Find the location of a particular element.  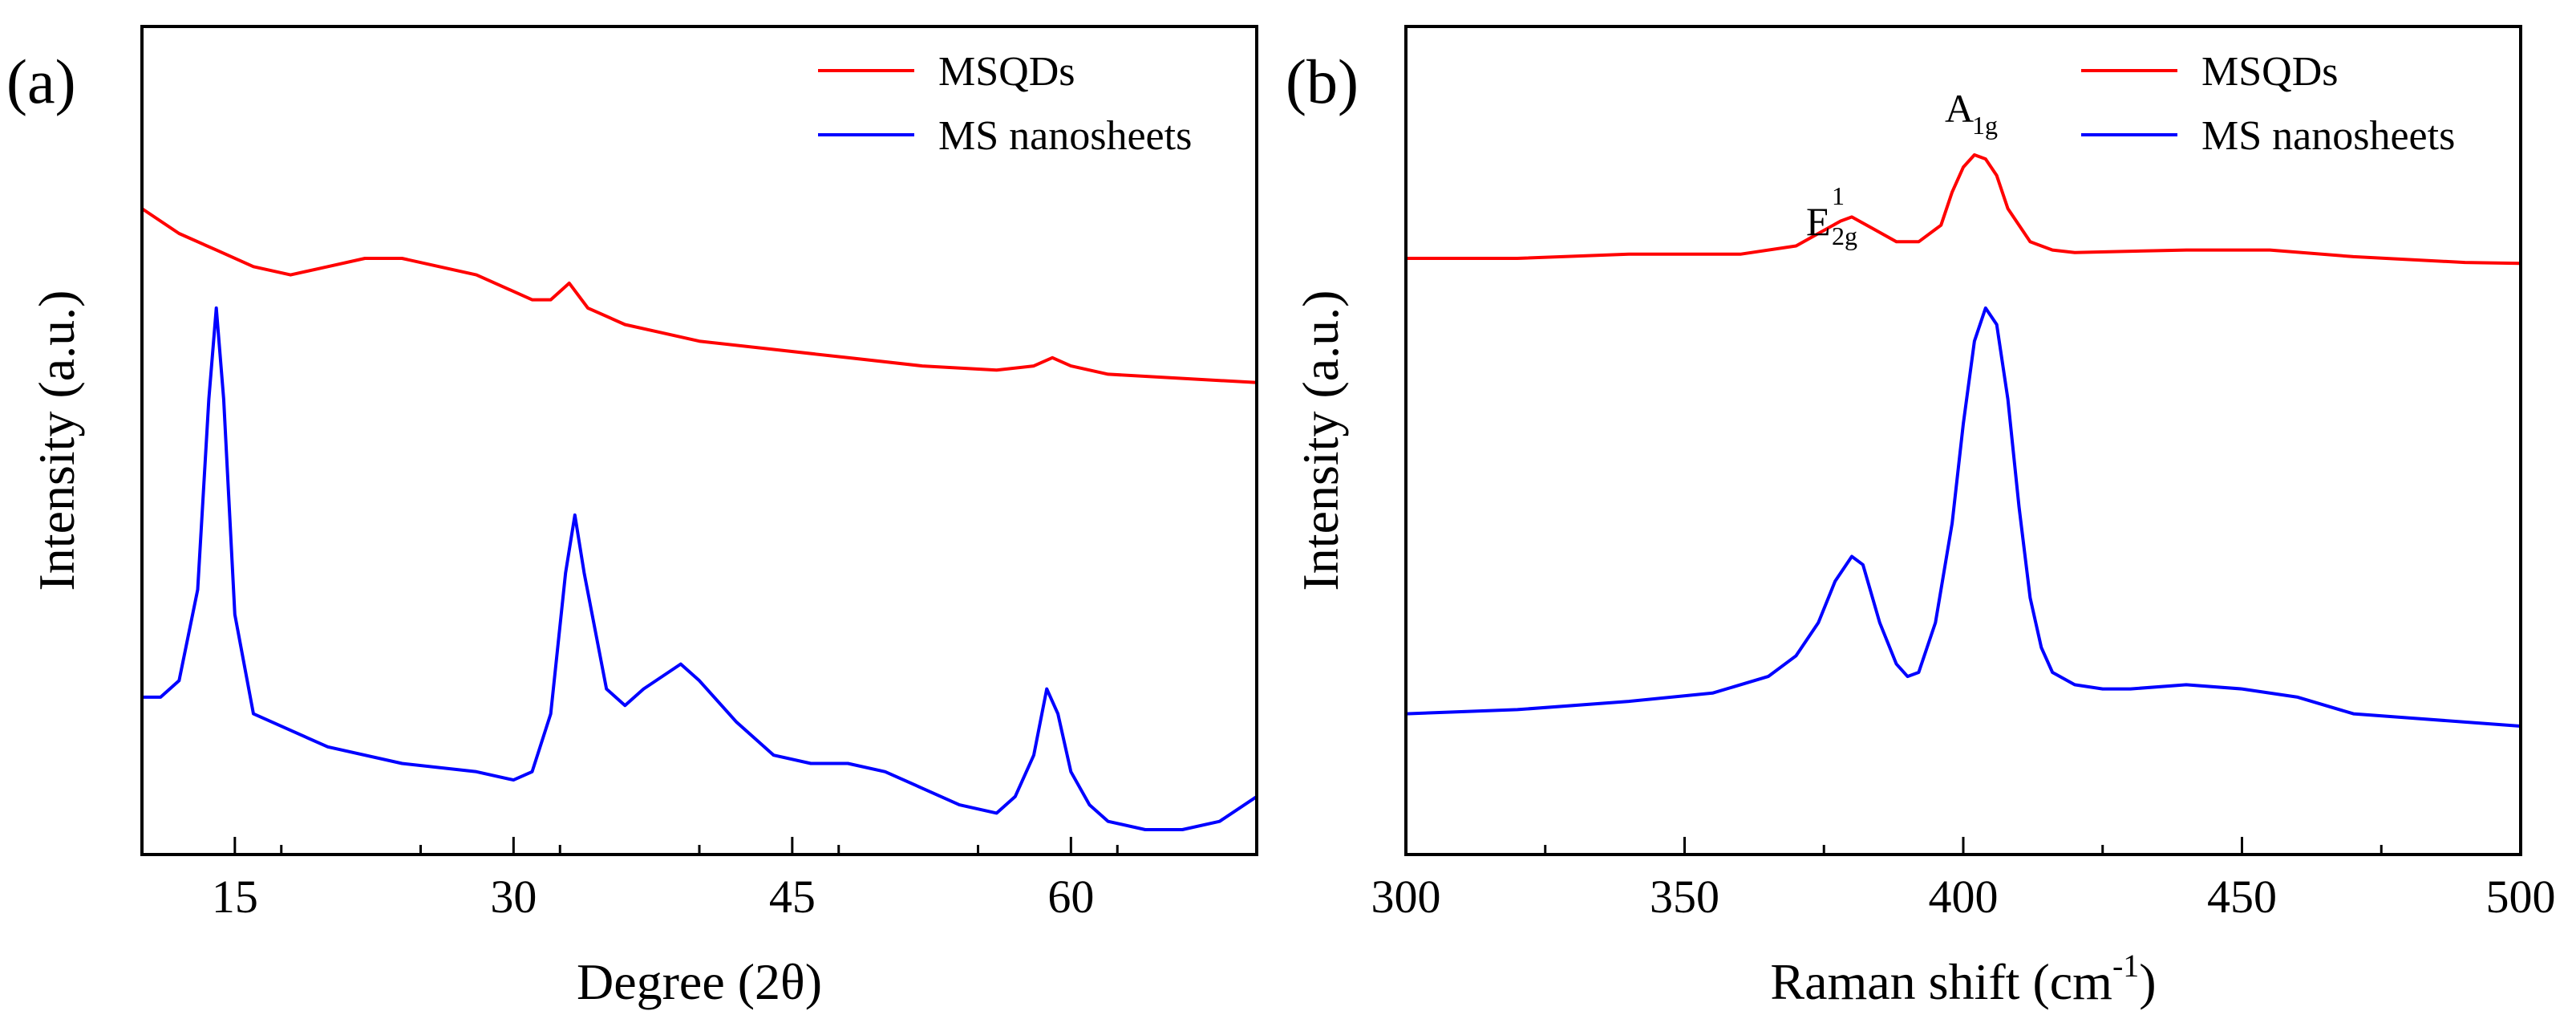

legend-label-ms-nanosheets-b: MS nanosheets is located at coordinates (2328, 136).